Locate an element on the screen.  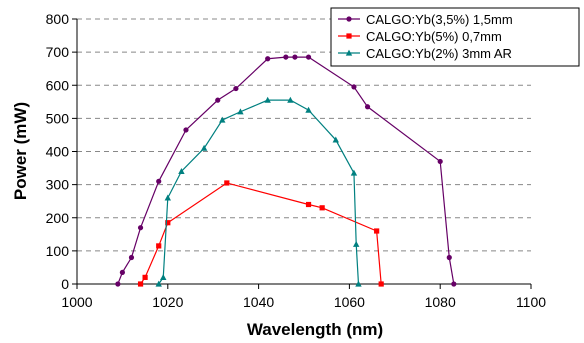
y-axis-title: Power (mW) is located at coordinates (20, 151).